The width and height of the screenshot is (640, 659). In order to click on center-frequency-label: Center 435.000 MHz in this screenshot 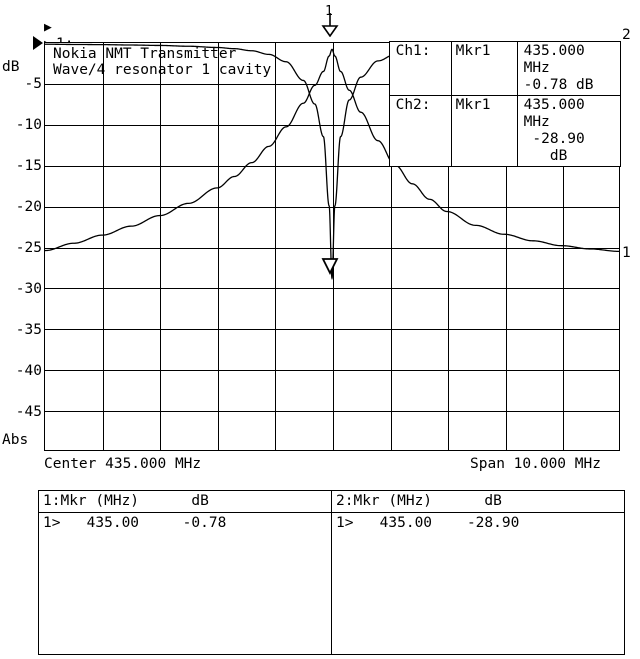, I will do `click(123, 464)`.